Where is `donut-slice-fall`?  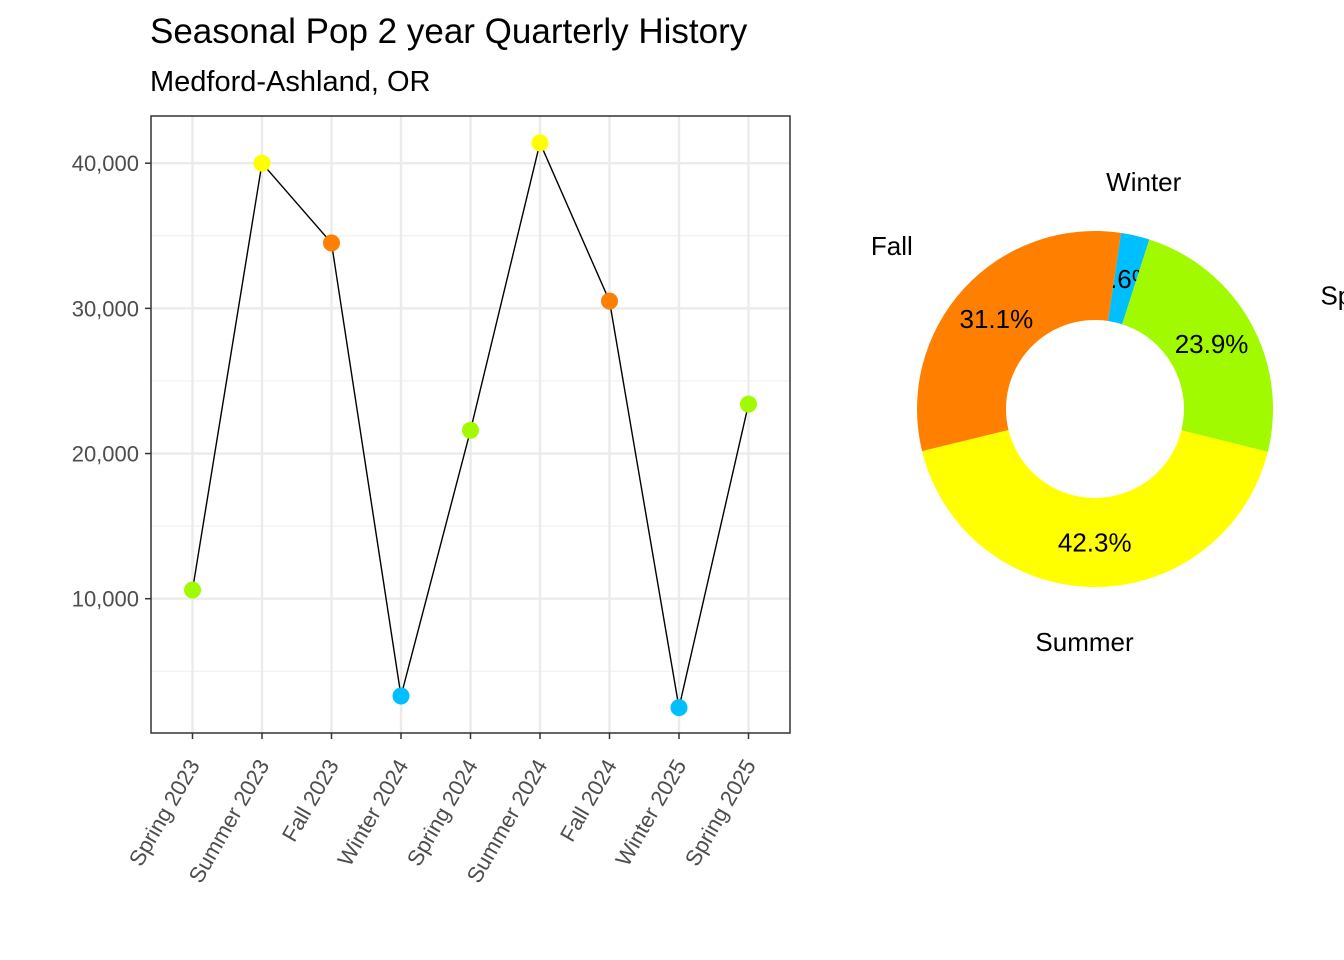 donut-slice-fall is located at coordinates (1019, 341).